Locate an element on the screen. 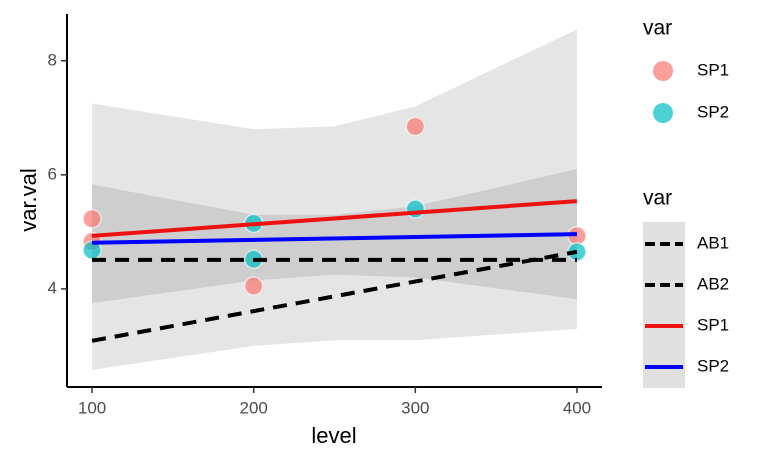 The width and height of the screenshot is (763, 464). y-tick-label: 4 is located at coordinates (52, 287).